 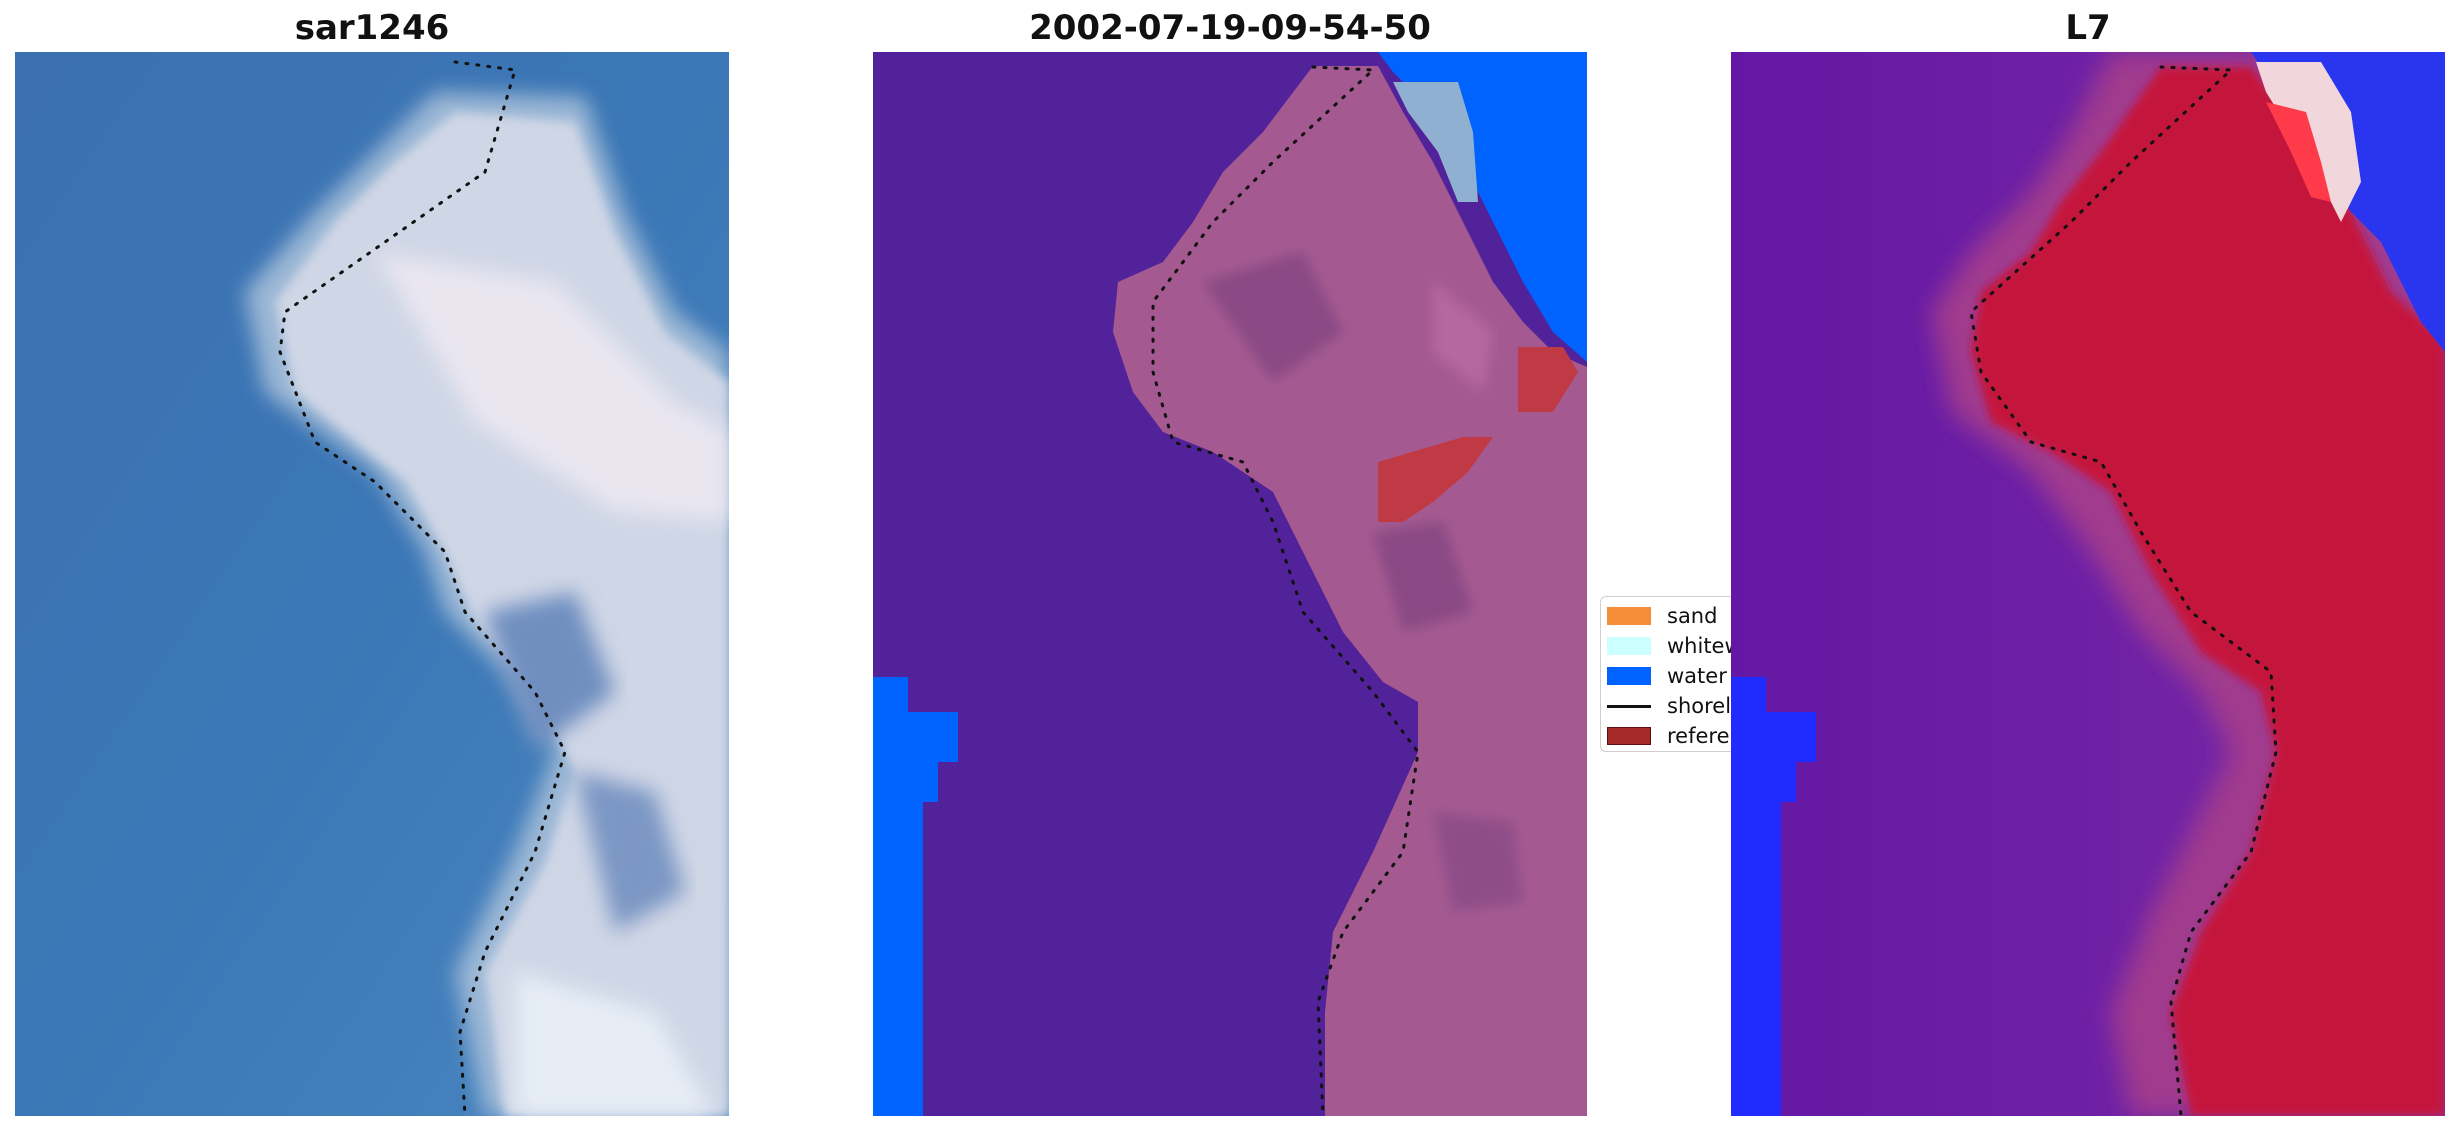 I want to click on whitewater-patch, so click(x=1435, y=142).